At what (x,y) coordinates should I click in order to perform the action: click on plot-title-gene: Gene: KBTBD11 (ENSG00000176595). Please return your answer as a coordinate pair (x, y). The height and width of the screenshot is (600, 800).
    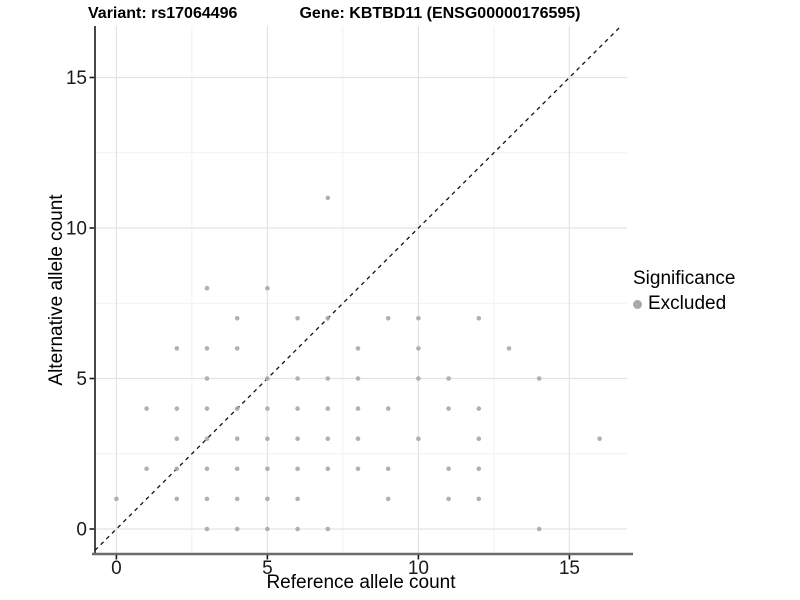
    Looking at the image, I should click on (440, 13).